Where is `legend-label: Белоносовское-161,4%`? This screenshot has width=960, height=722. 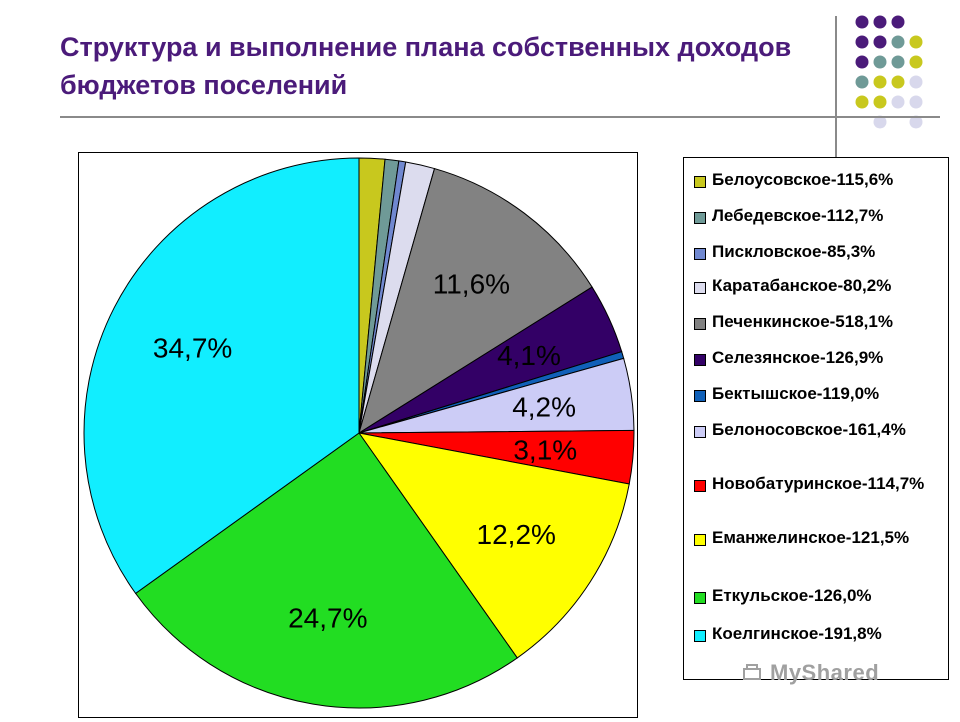 legend-label: Белоносовское-161,4% is located at coordinates (809, 429).